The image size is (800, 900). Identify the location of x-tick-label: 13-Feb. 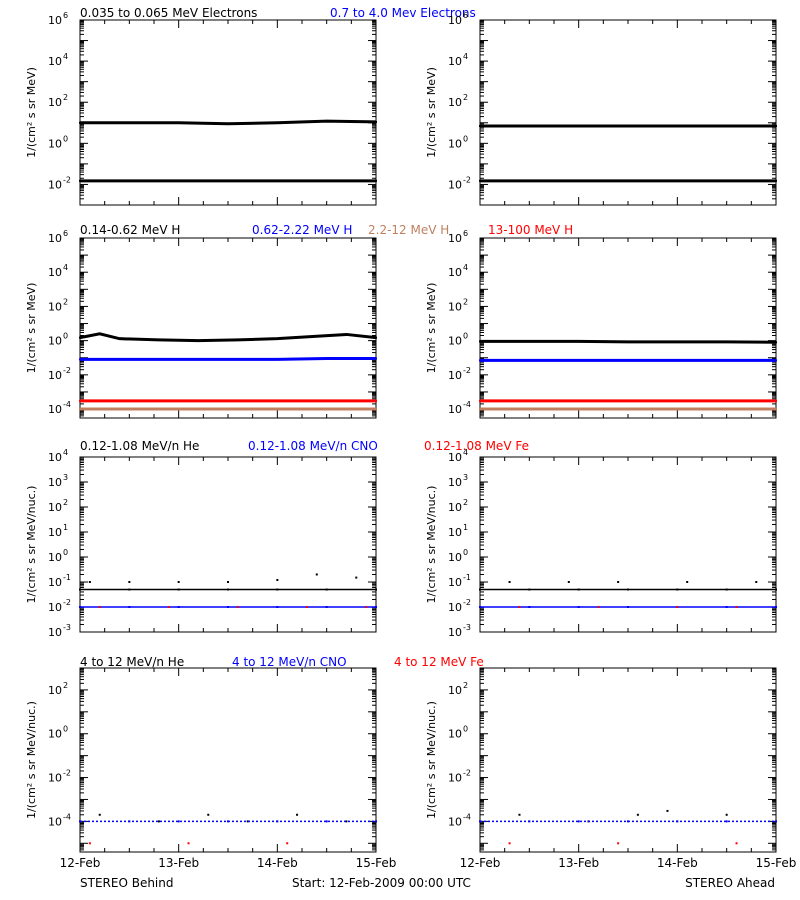
(178, 863).